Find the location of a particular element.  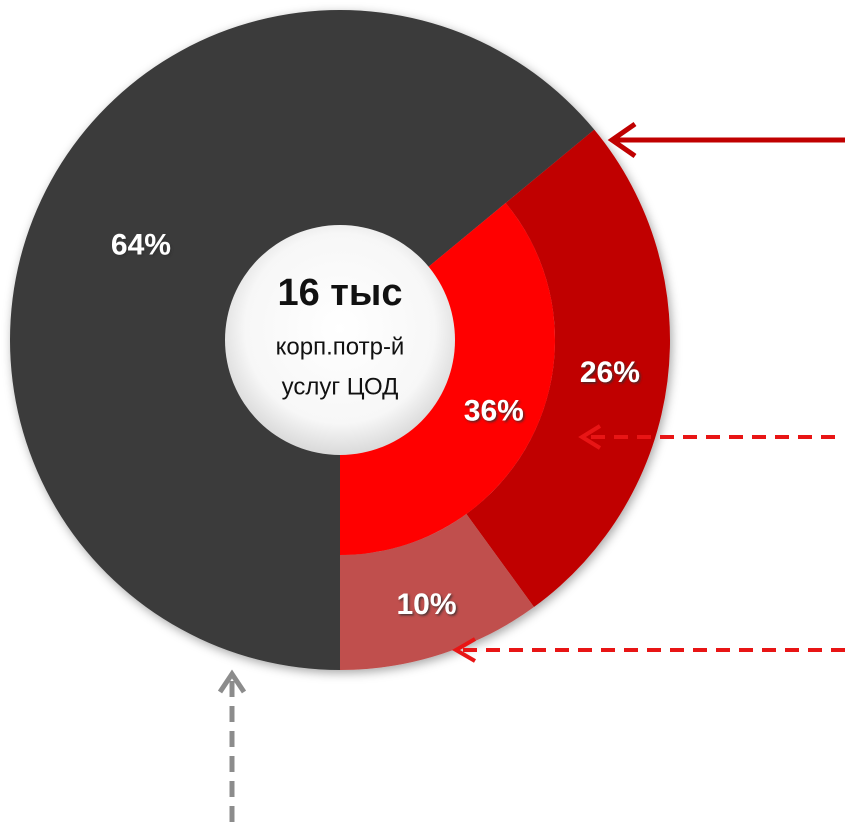

arrow-gray is located at coordinates (232, 745).